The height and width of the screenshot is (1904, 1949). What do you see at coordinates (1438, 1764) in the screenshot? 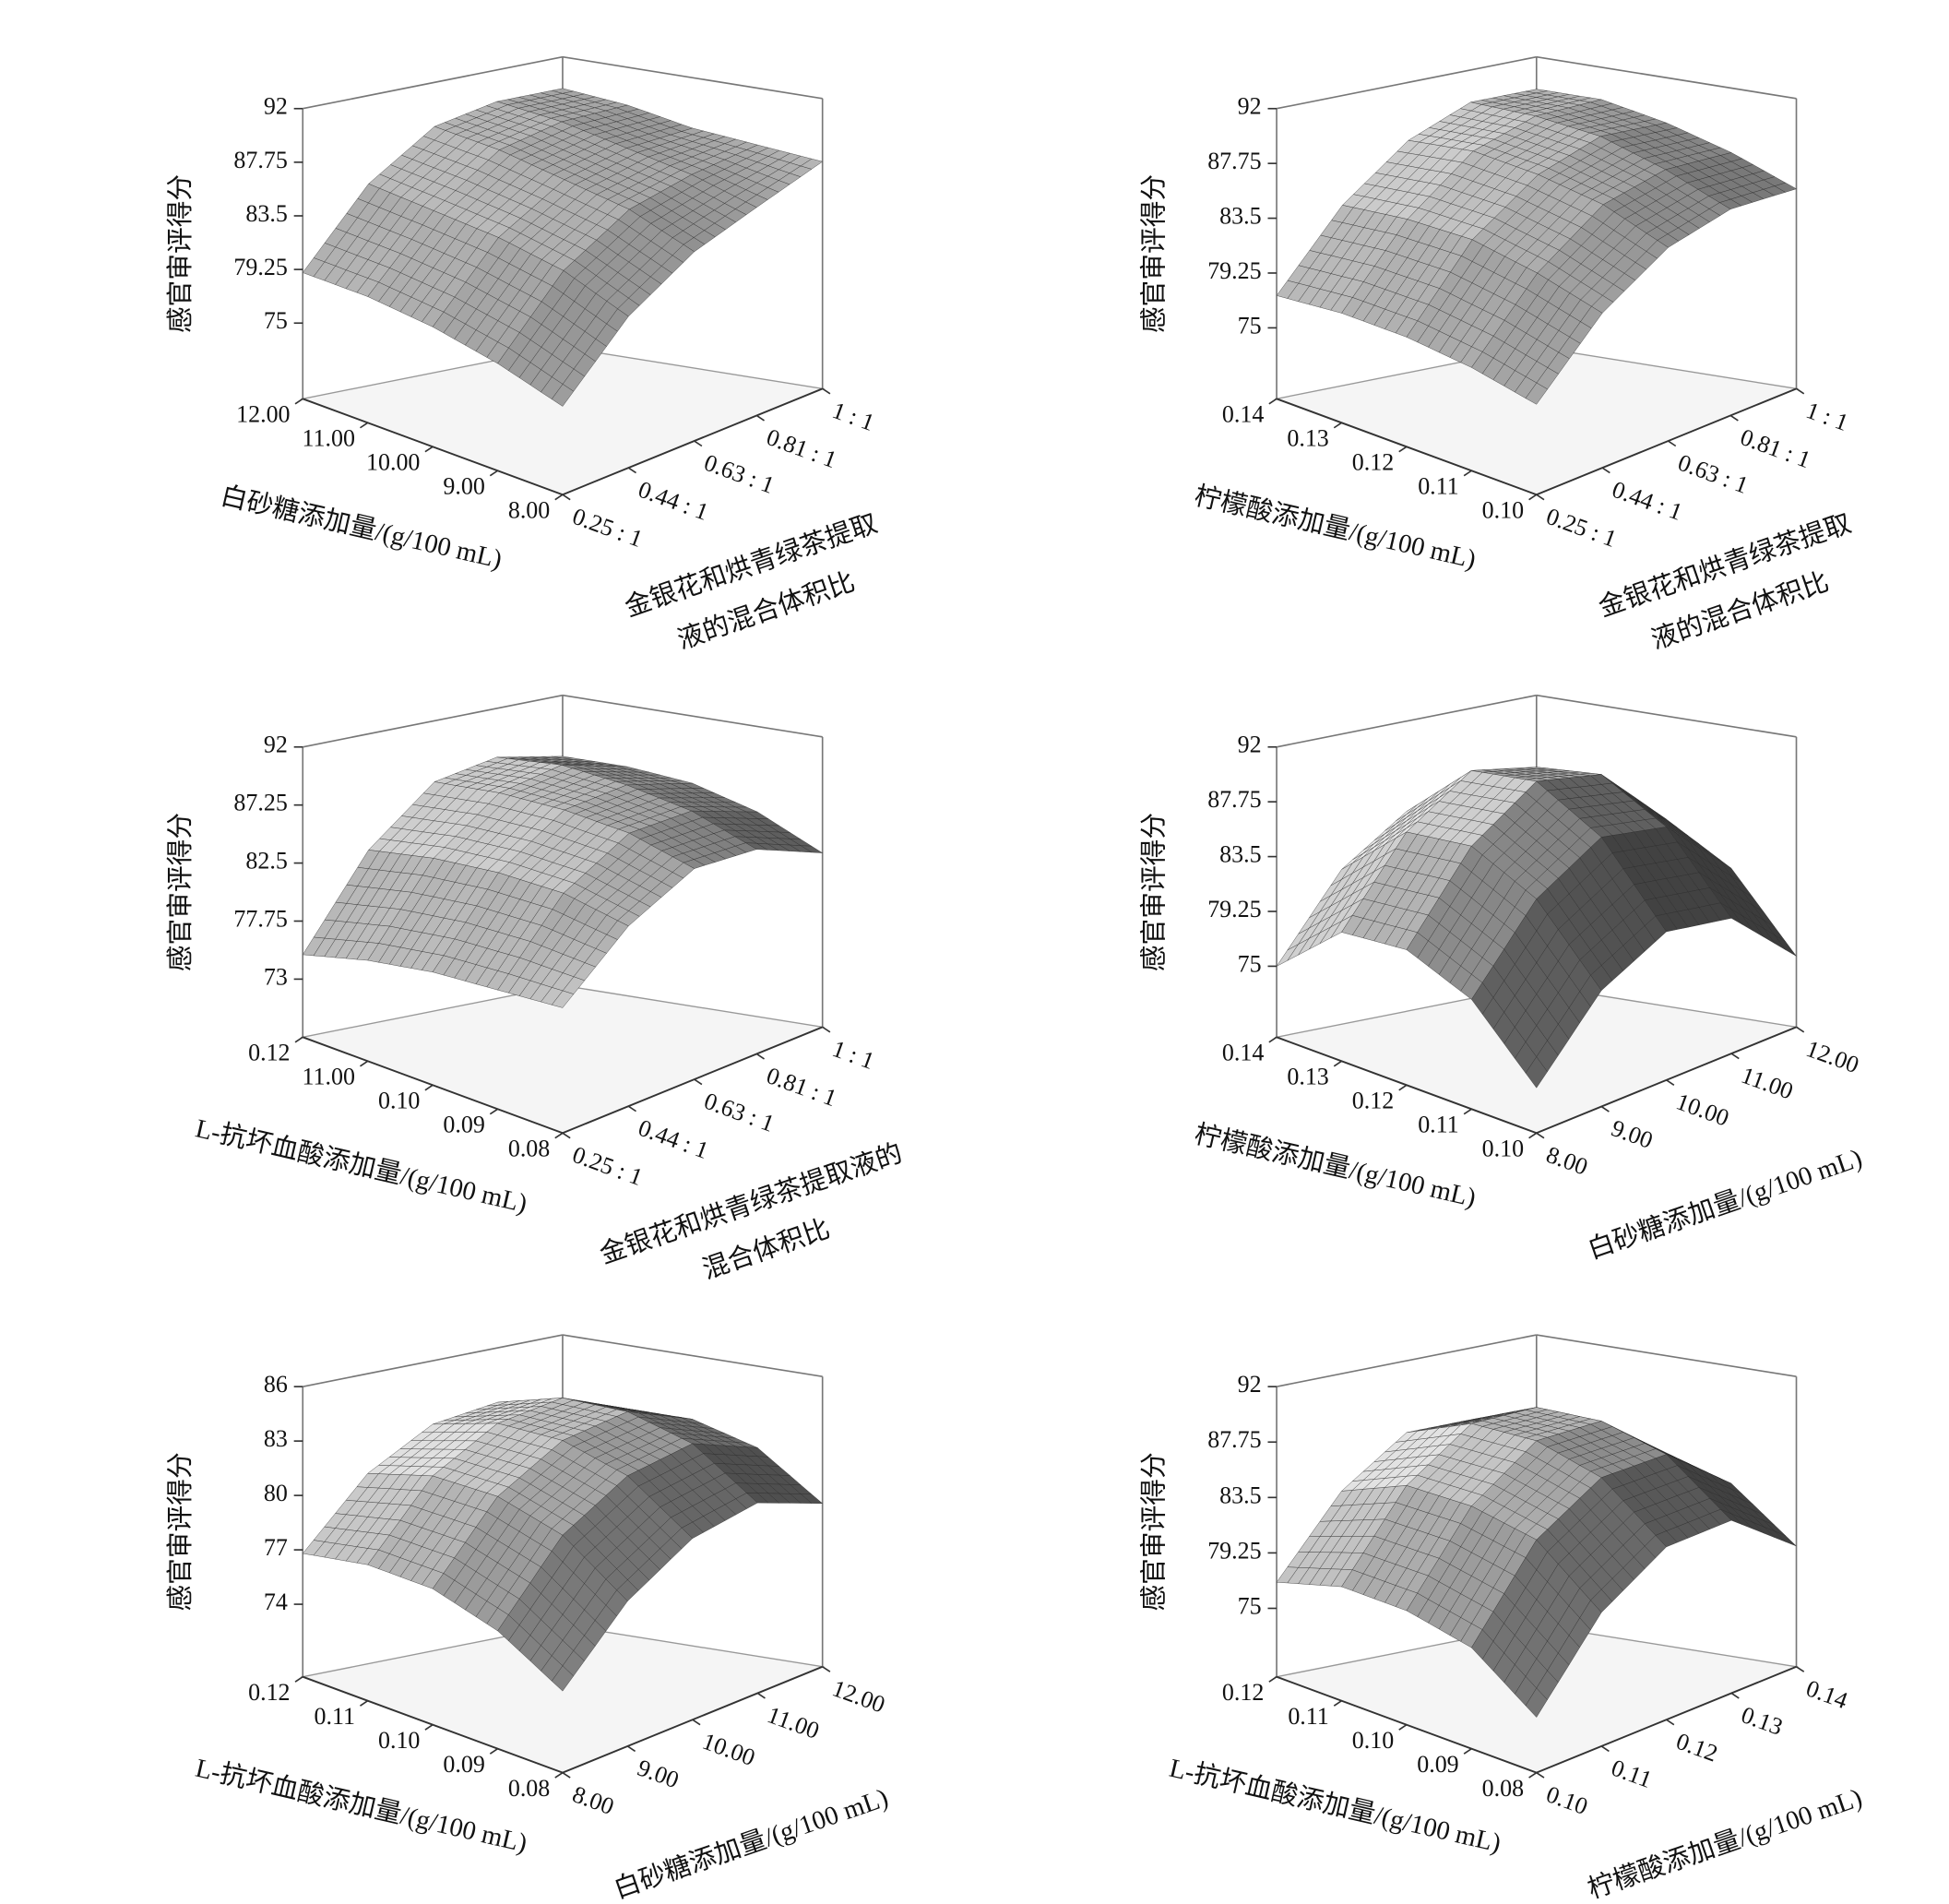
I see `x-tick-label: 0.09` at bounding box center [1438, 1764].